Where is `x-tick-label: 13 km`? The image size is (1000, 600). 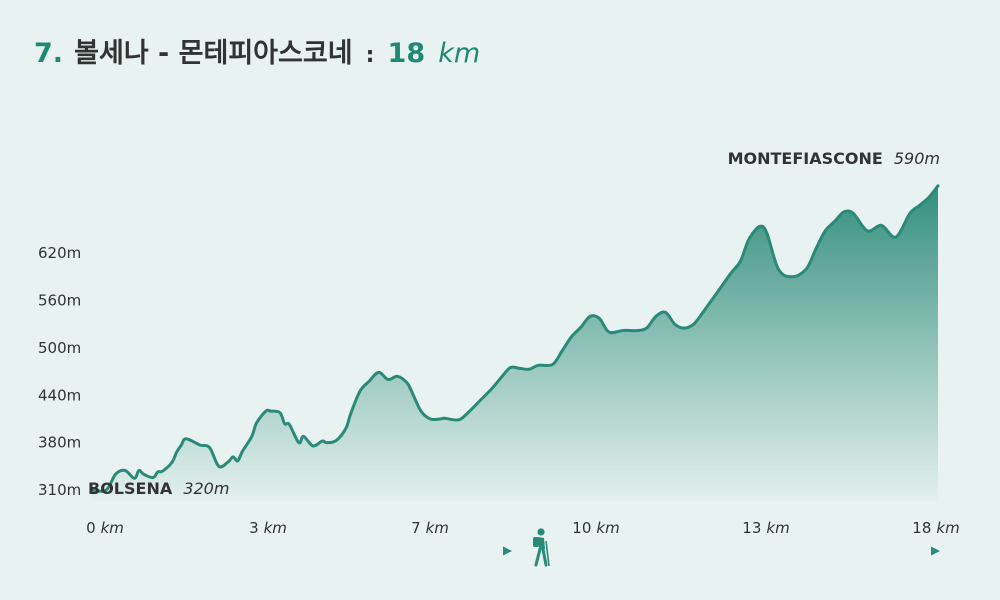 x-tick-label: 13 km is located at coordinates (765, 528).